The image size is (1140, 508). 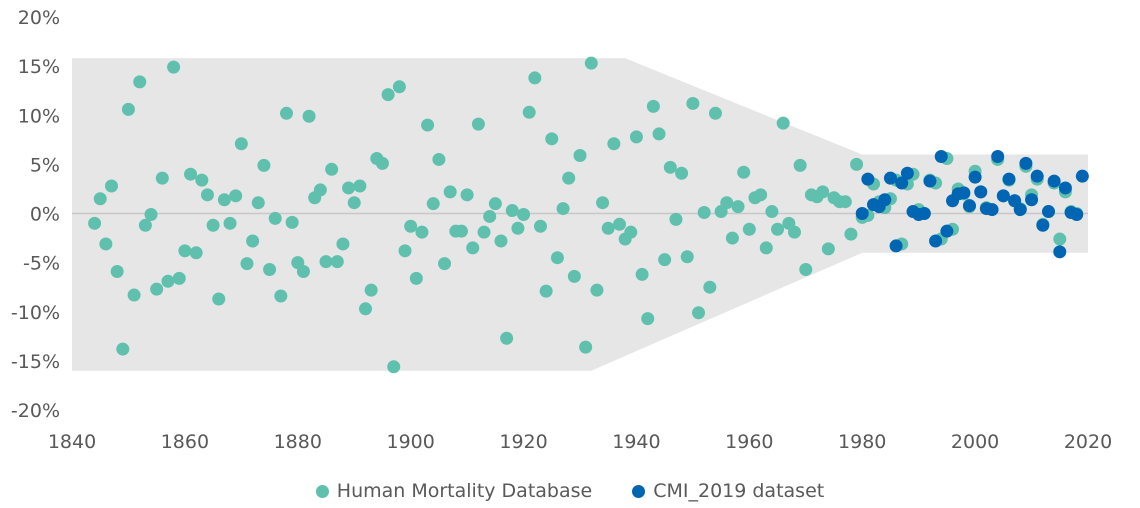 I want to click on x-tick-label: 1900, so click(x=410, y=442).